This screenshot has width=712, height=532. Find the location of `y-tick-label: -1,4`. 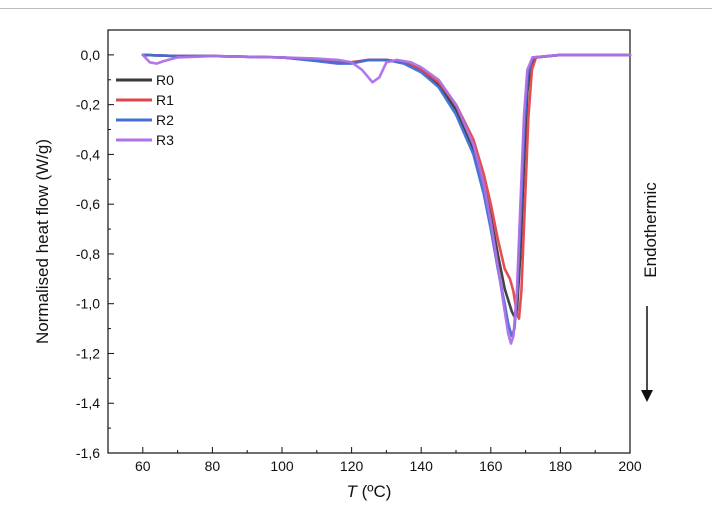

y-tick-label: -1,4 is located at coordinates (88, 403).